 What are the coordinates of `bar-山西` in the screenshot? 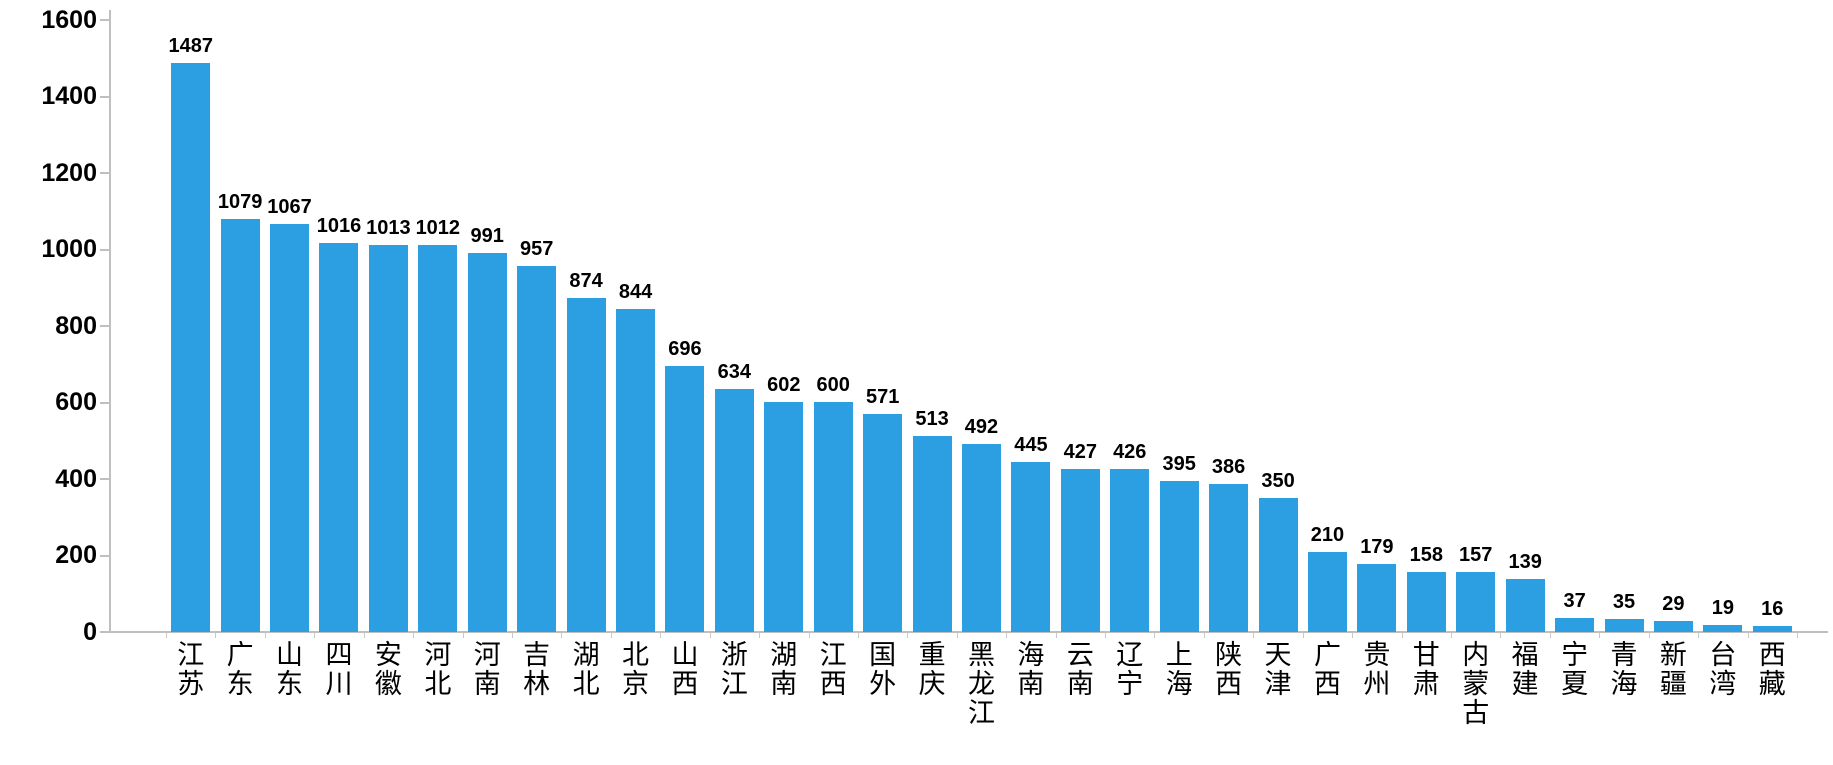 It's located at (685, 499).